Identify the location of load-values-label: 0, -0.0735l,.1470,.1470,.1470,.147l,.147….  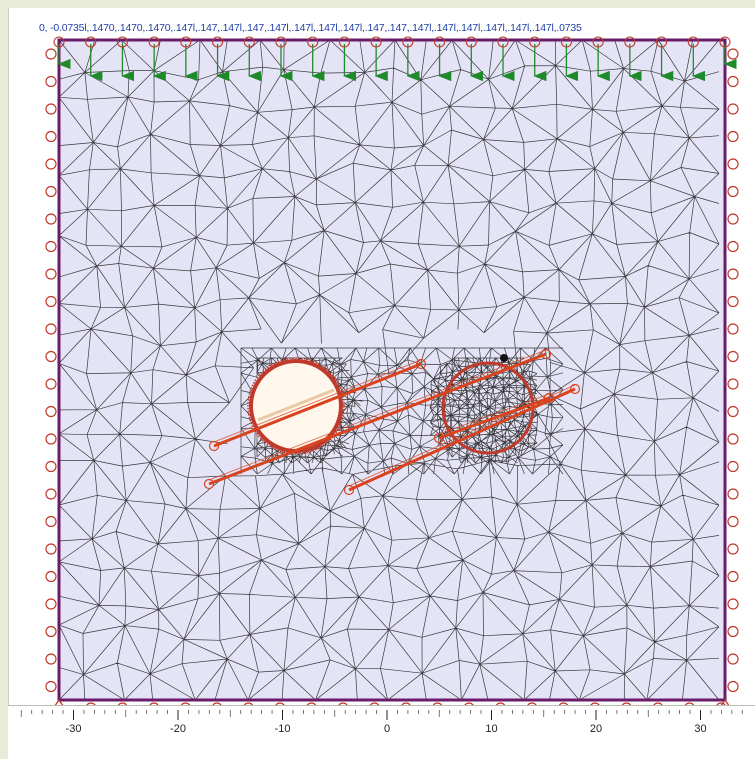
(310, 28).